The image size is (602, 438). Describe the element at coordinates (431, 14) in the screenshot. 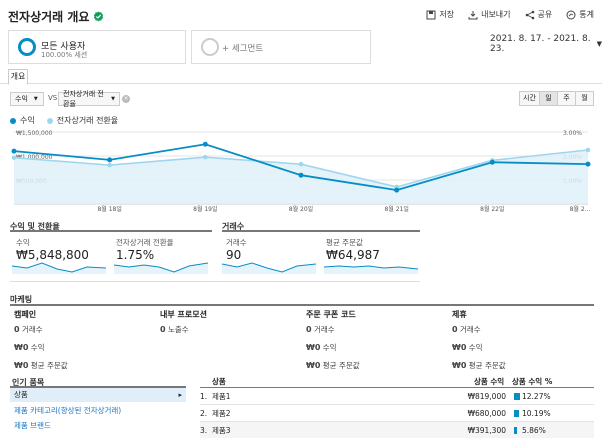

I see `save-icon` at that location.